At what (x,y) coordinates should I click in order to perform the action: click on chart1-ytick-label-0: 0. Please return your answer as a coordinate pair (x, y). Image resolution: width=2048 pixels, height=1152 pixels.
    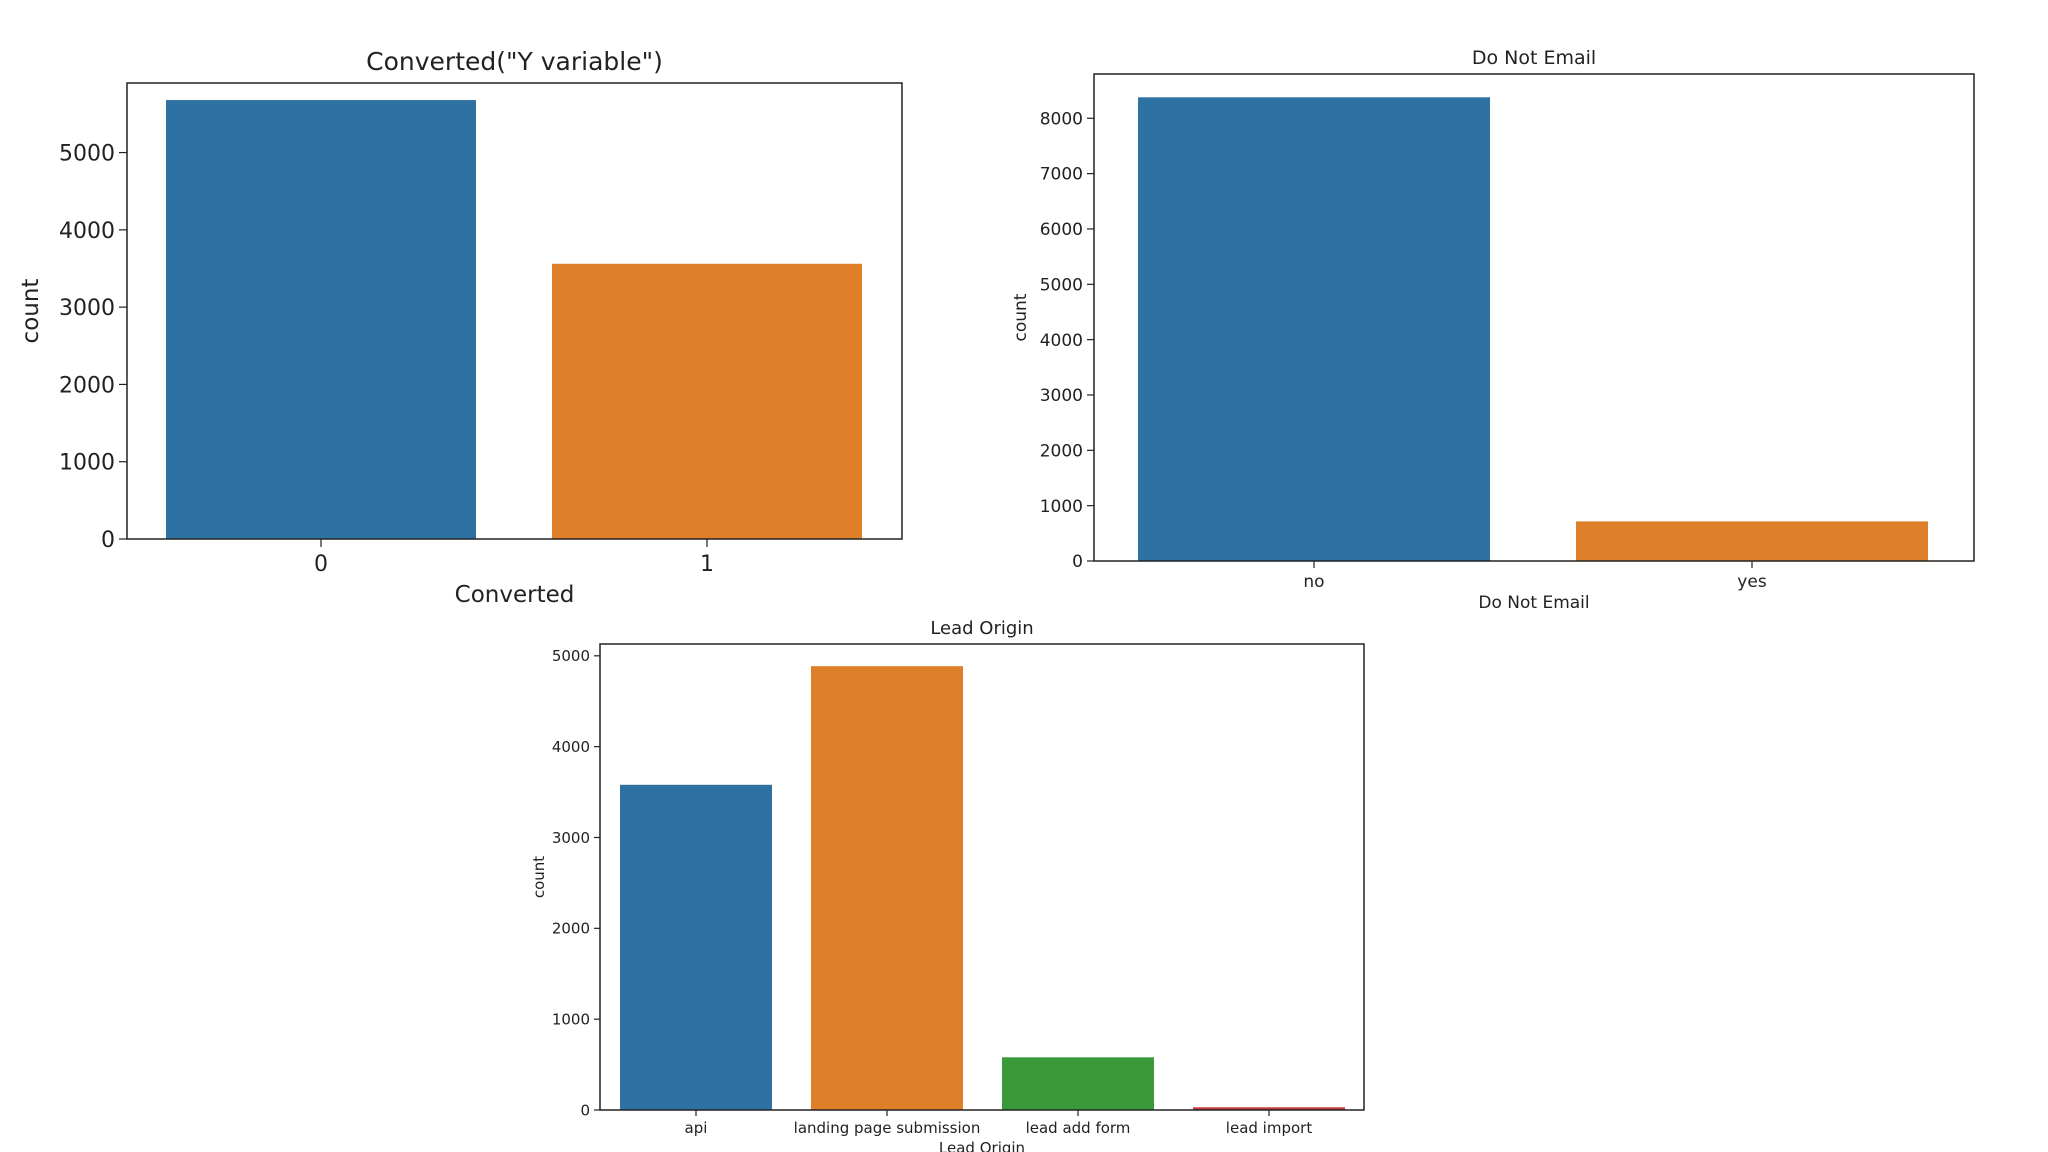
    Looking at the image, I should click on (108, 540).